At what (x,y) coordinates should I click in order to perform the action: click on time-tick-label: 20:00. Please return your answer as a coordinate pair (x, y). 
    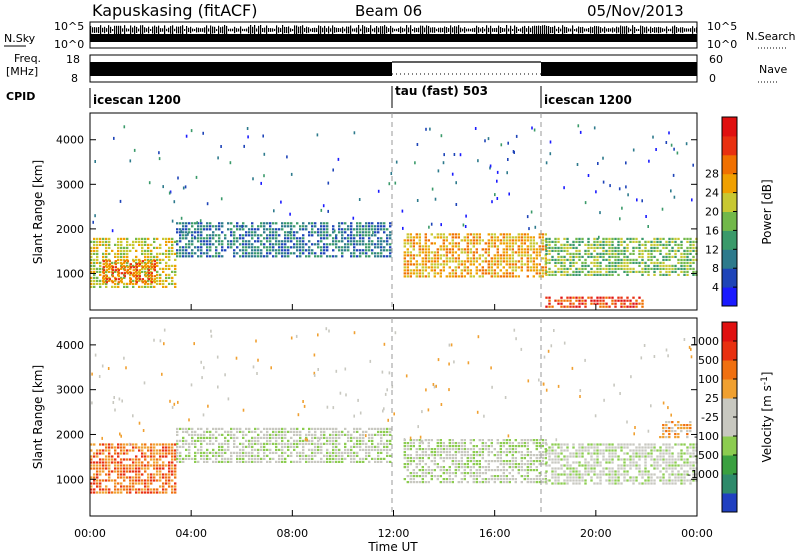
    Looking at the image, I should click on (596, 533).